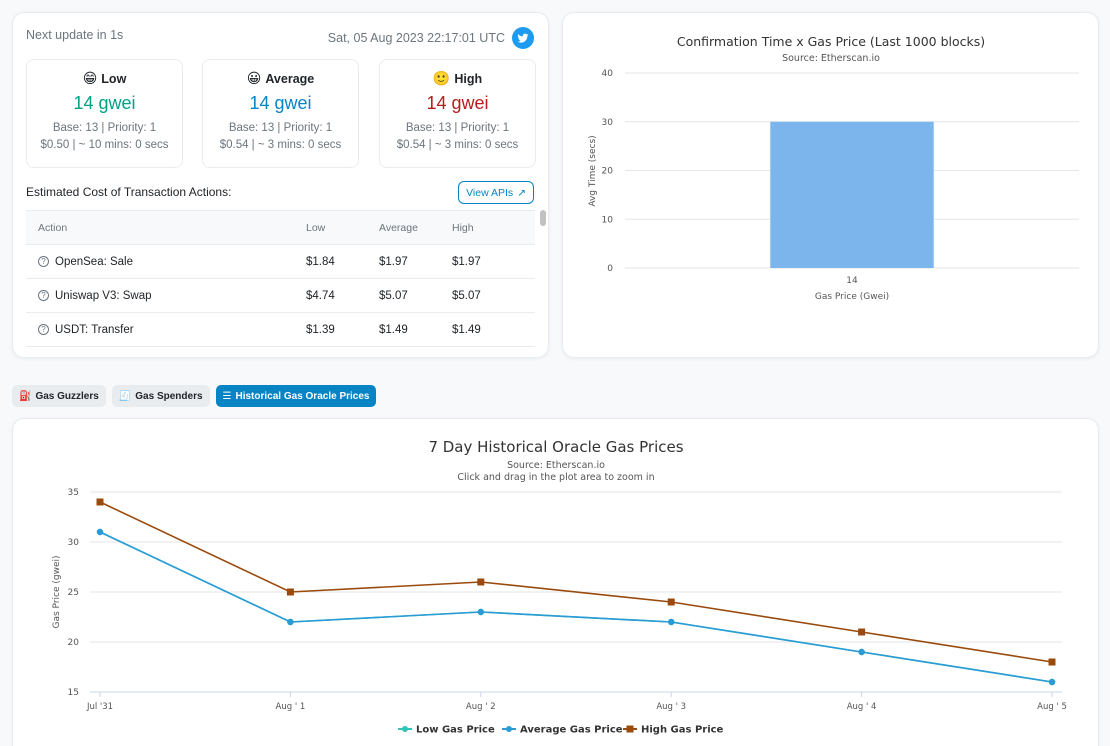 Image resolution: width=1110 pixels, height=746 pixels. I want to click on table-header: Action Low Average High, so click(280, 227).